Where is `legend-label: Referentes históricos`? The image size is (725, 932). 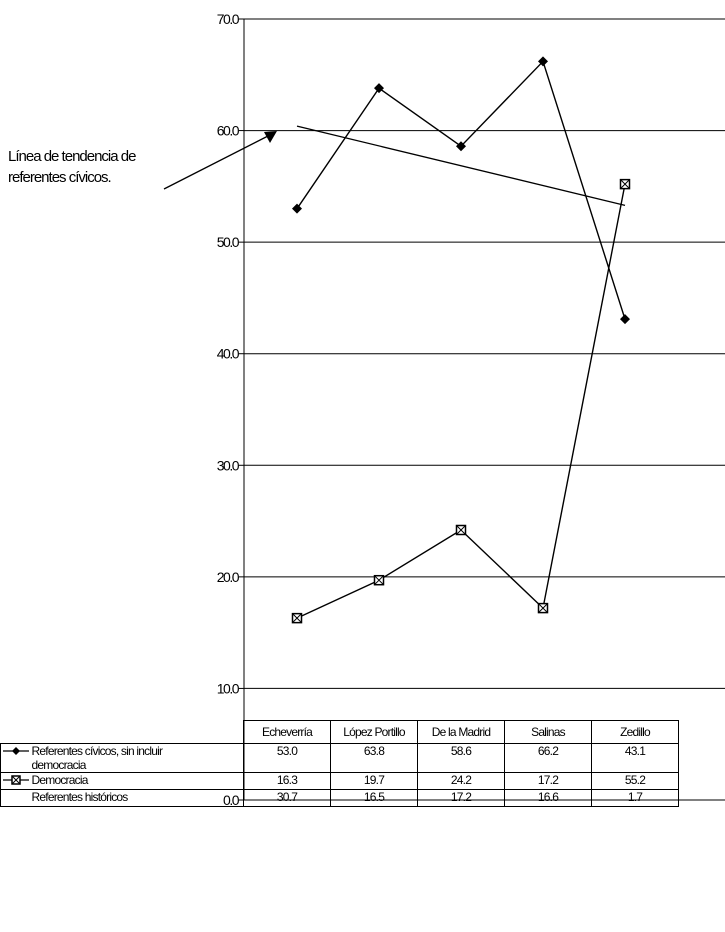 legend-label: Referentes históricos is located at coordinates (80, 797).